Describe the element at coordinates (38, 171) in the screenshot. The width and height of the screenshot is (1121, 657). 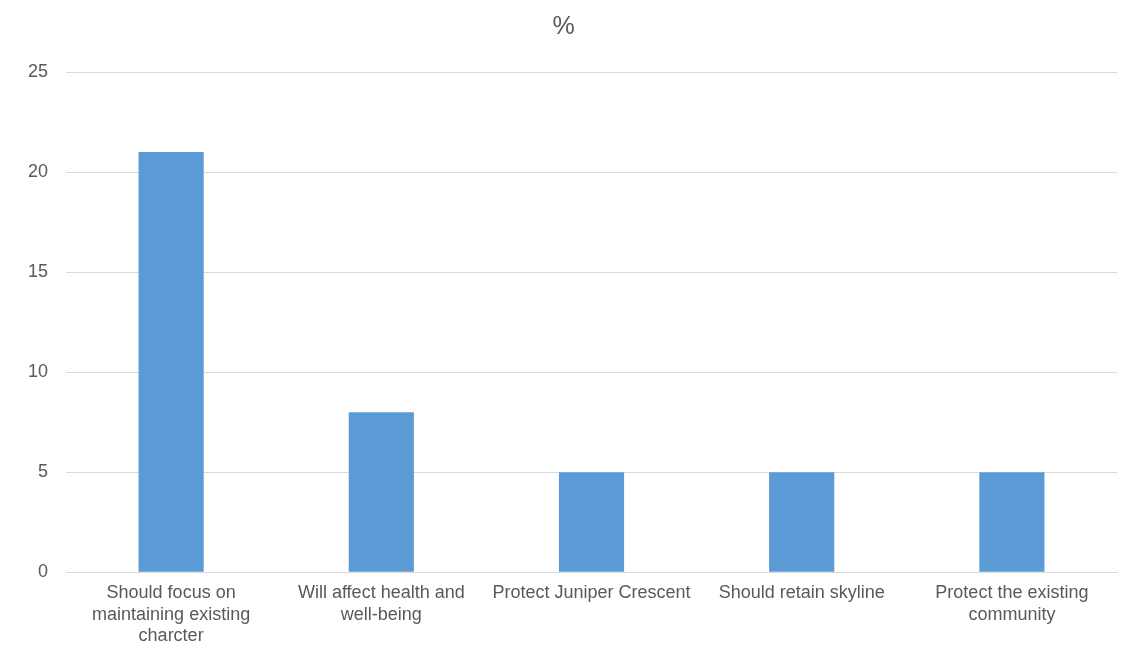
I see `y-tick-label: 20` at that location.